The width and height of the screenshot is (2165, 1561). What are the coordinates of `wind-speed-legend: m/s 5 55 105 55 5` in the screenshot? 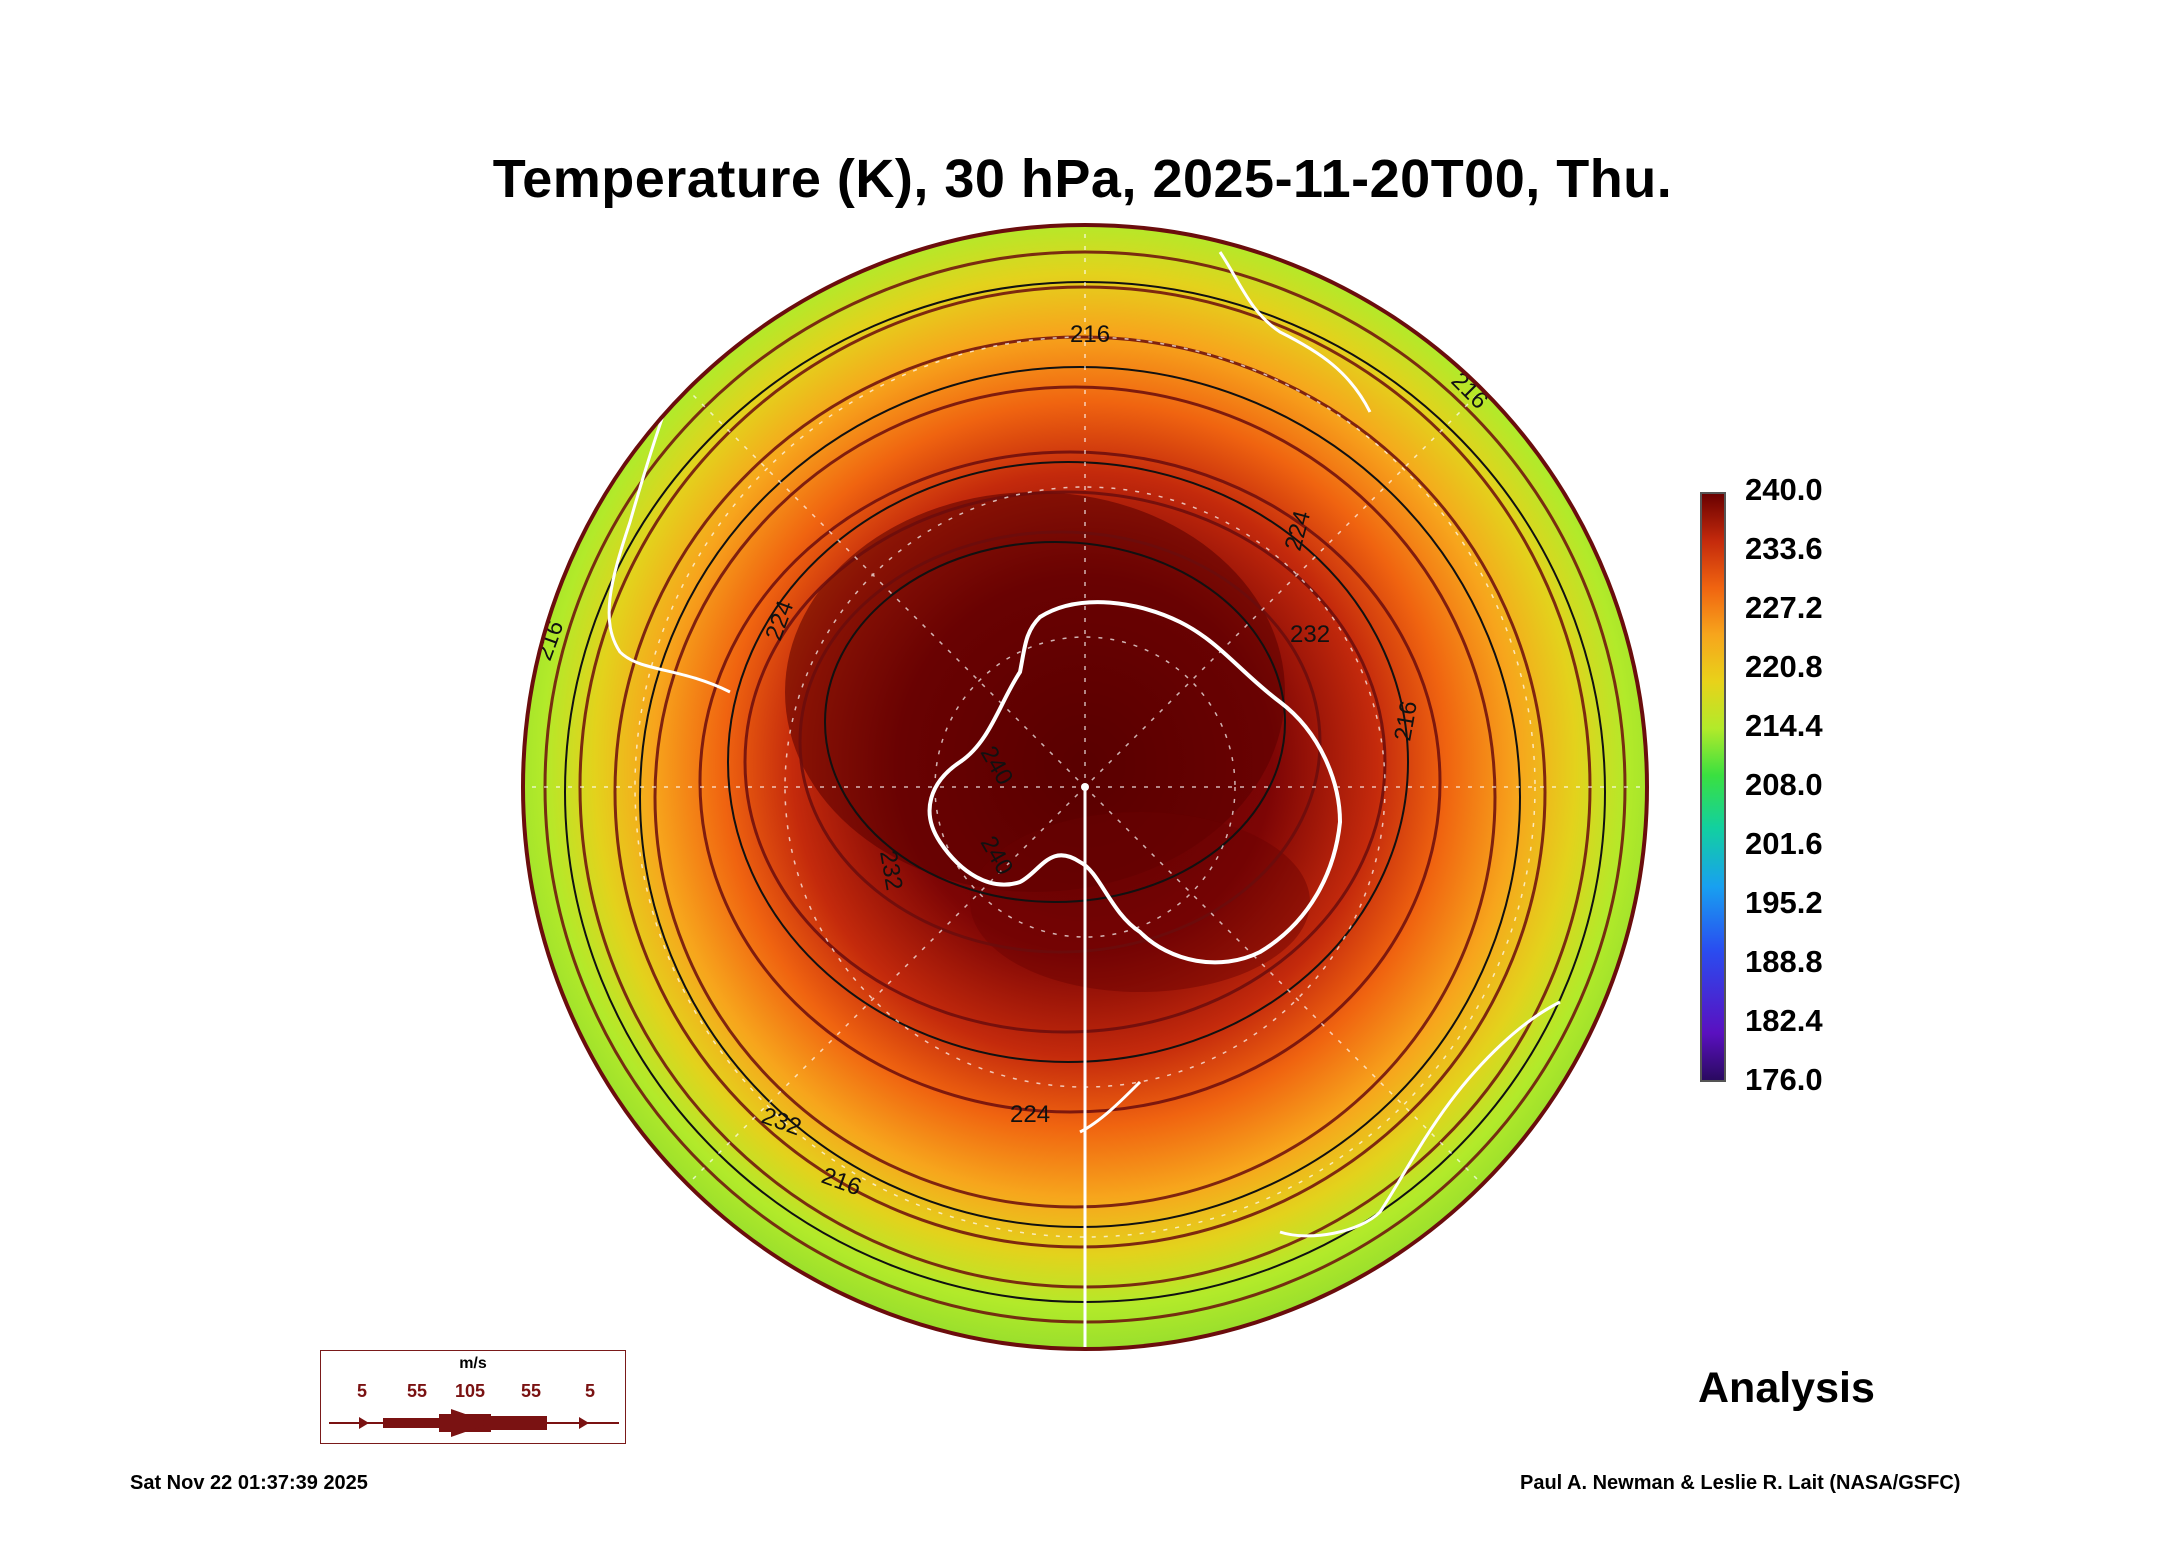 It's located at (473, 1397).